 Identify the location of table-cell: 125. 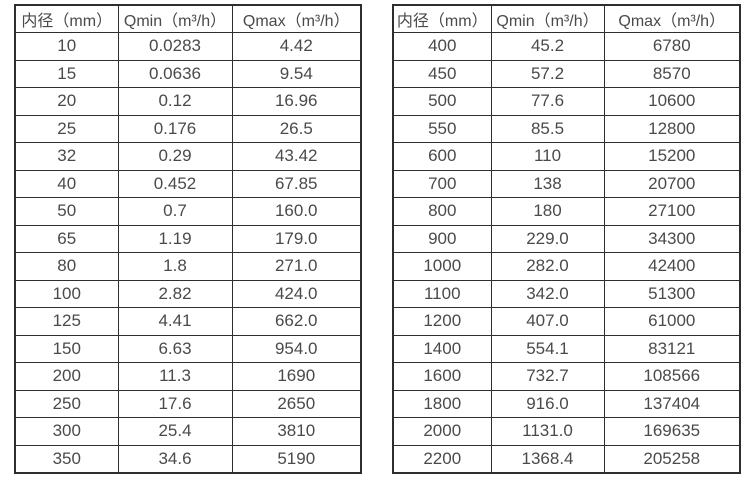
(66, 321).